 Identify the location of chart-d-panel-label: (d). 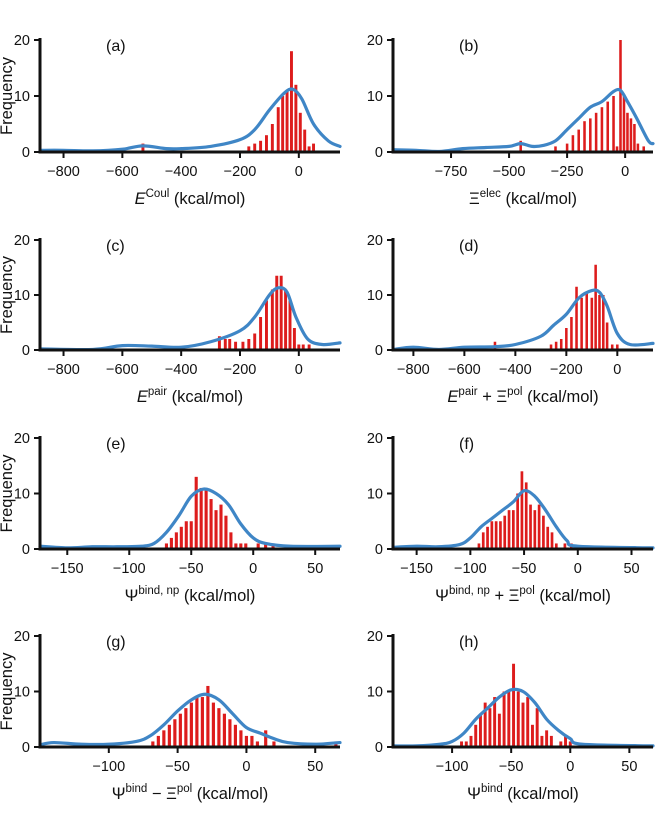
(469, 246).